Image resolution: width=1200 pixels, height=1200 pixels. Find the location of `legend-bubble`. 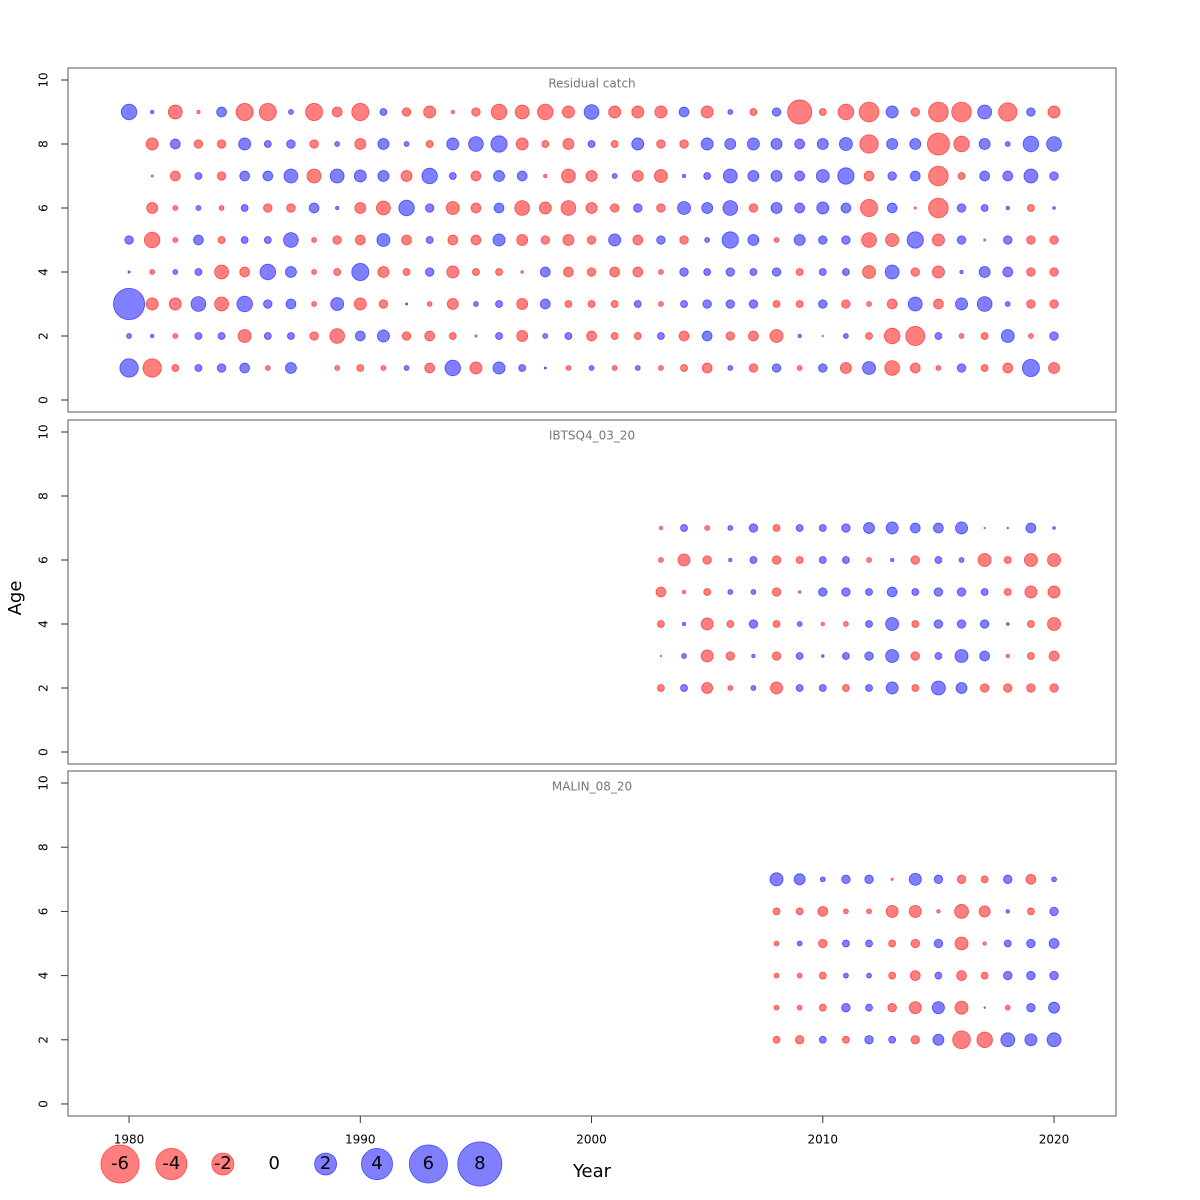

legend-bubble is located at coordinates (428, 1164).